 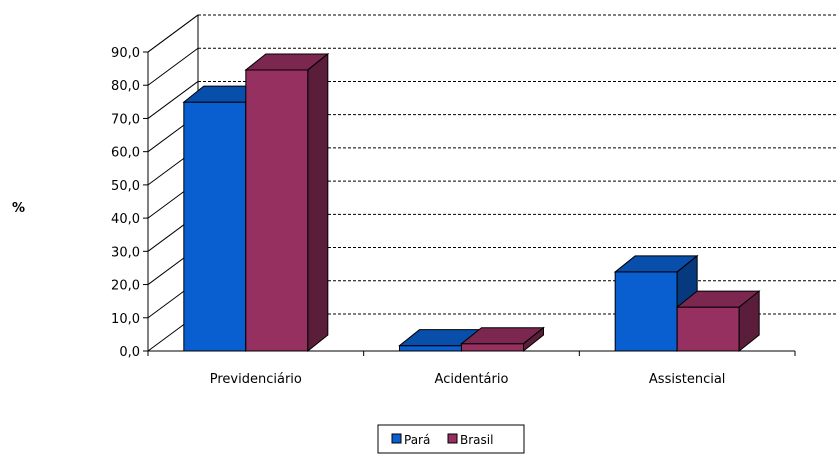 I want to click on y-tick-label: 30,0, so click(x=125, y=252).